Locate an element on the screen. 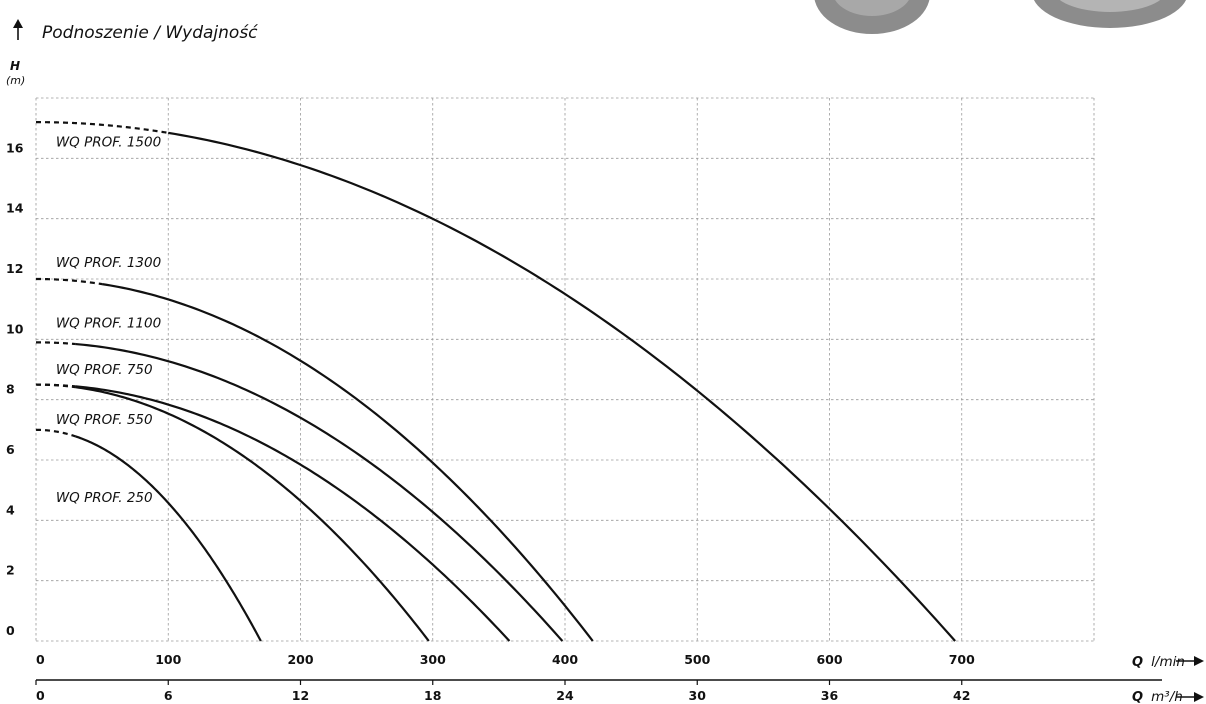 The image size is (1206, 704). x-tick-label: 100 is located at coordinates (168, 659).